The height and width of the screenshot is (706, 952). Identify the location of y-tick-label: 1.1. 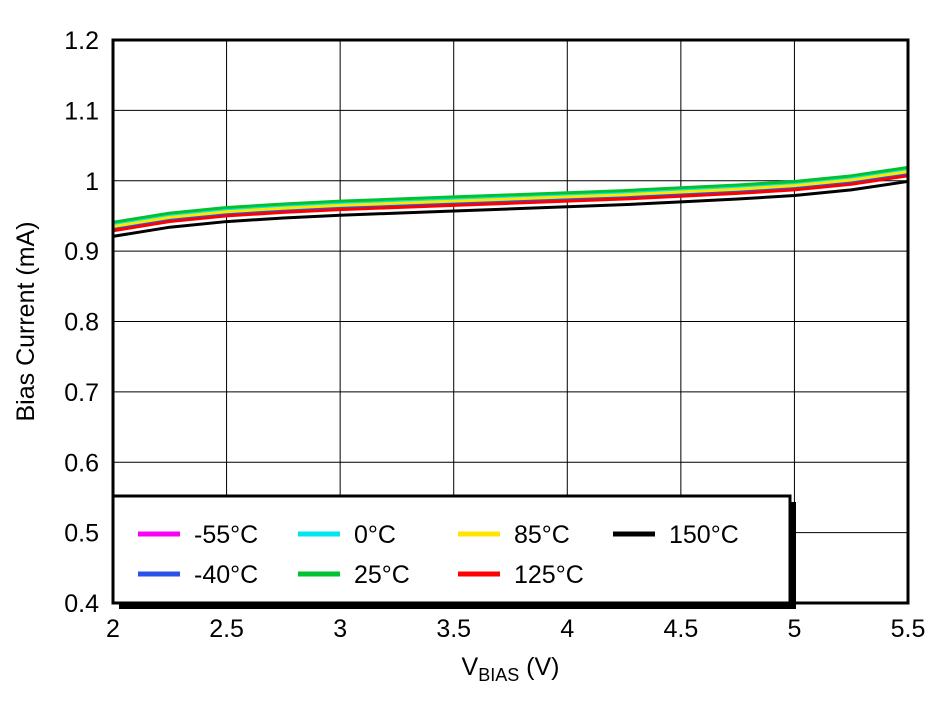
(81, 111).